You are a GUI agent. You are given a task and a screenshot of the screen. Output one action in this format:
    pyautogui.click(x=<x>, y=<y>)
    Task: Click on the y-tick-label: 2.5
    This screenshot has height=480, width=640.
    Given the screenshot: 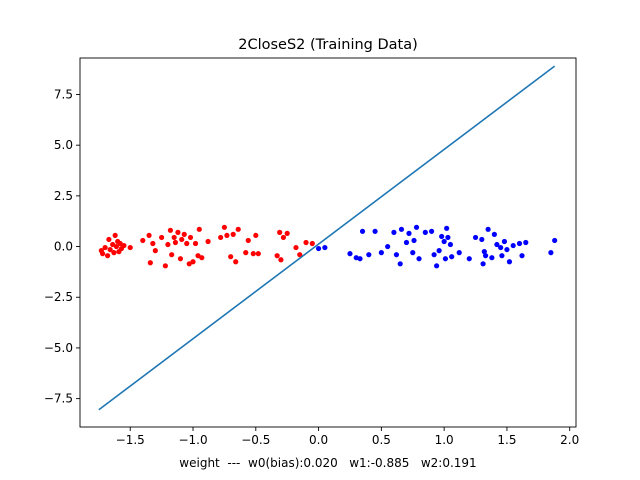 What is the action you would take?
    pyautogui.click(x=63, y=196)
    